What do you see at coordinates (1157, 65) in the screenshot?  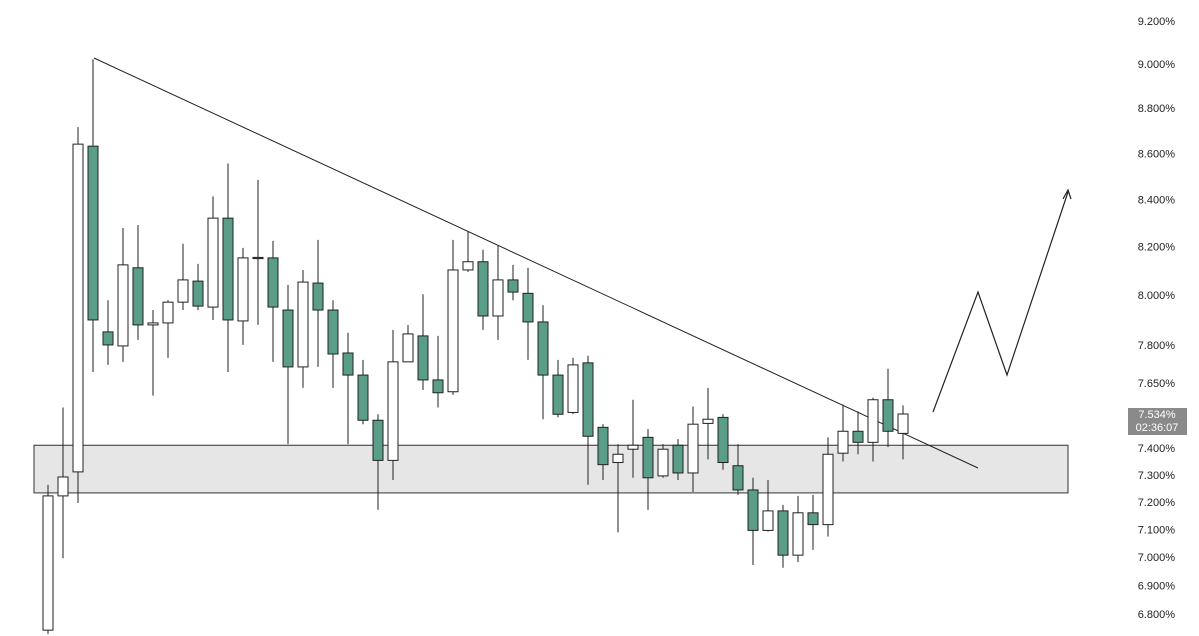 I see `y-tick-label: 9.000%` at bounding box center [1157, 65].